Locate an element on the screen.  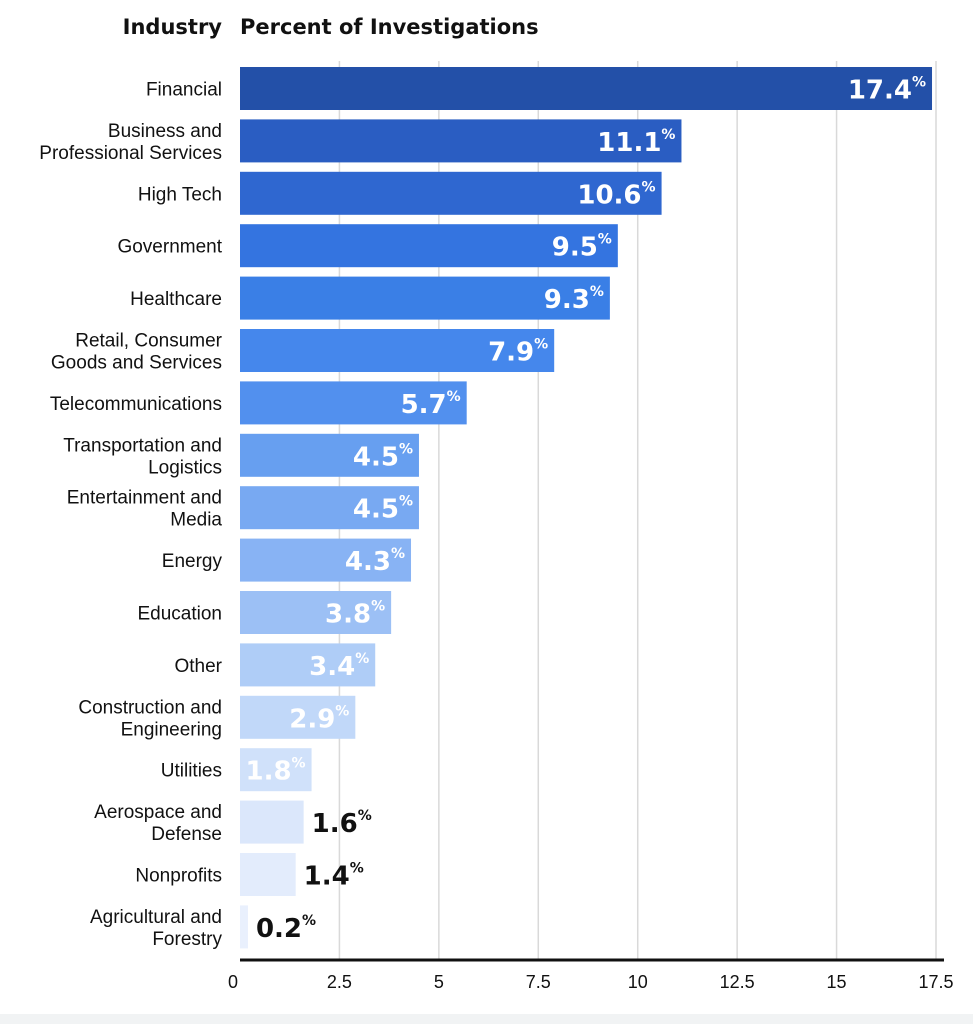
value-label: 3.4% is located at coordinates (339, 666).